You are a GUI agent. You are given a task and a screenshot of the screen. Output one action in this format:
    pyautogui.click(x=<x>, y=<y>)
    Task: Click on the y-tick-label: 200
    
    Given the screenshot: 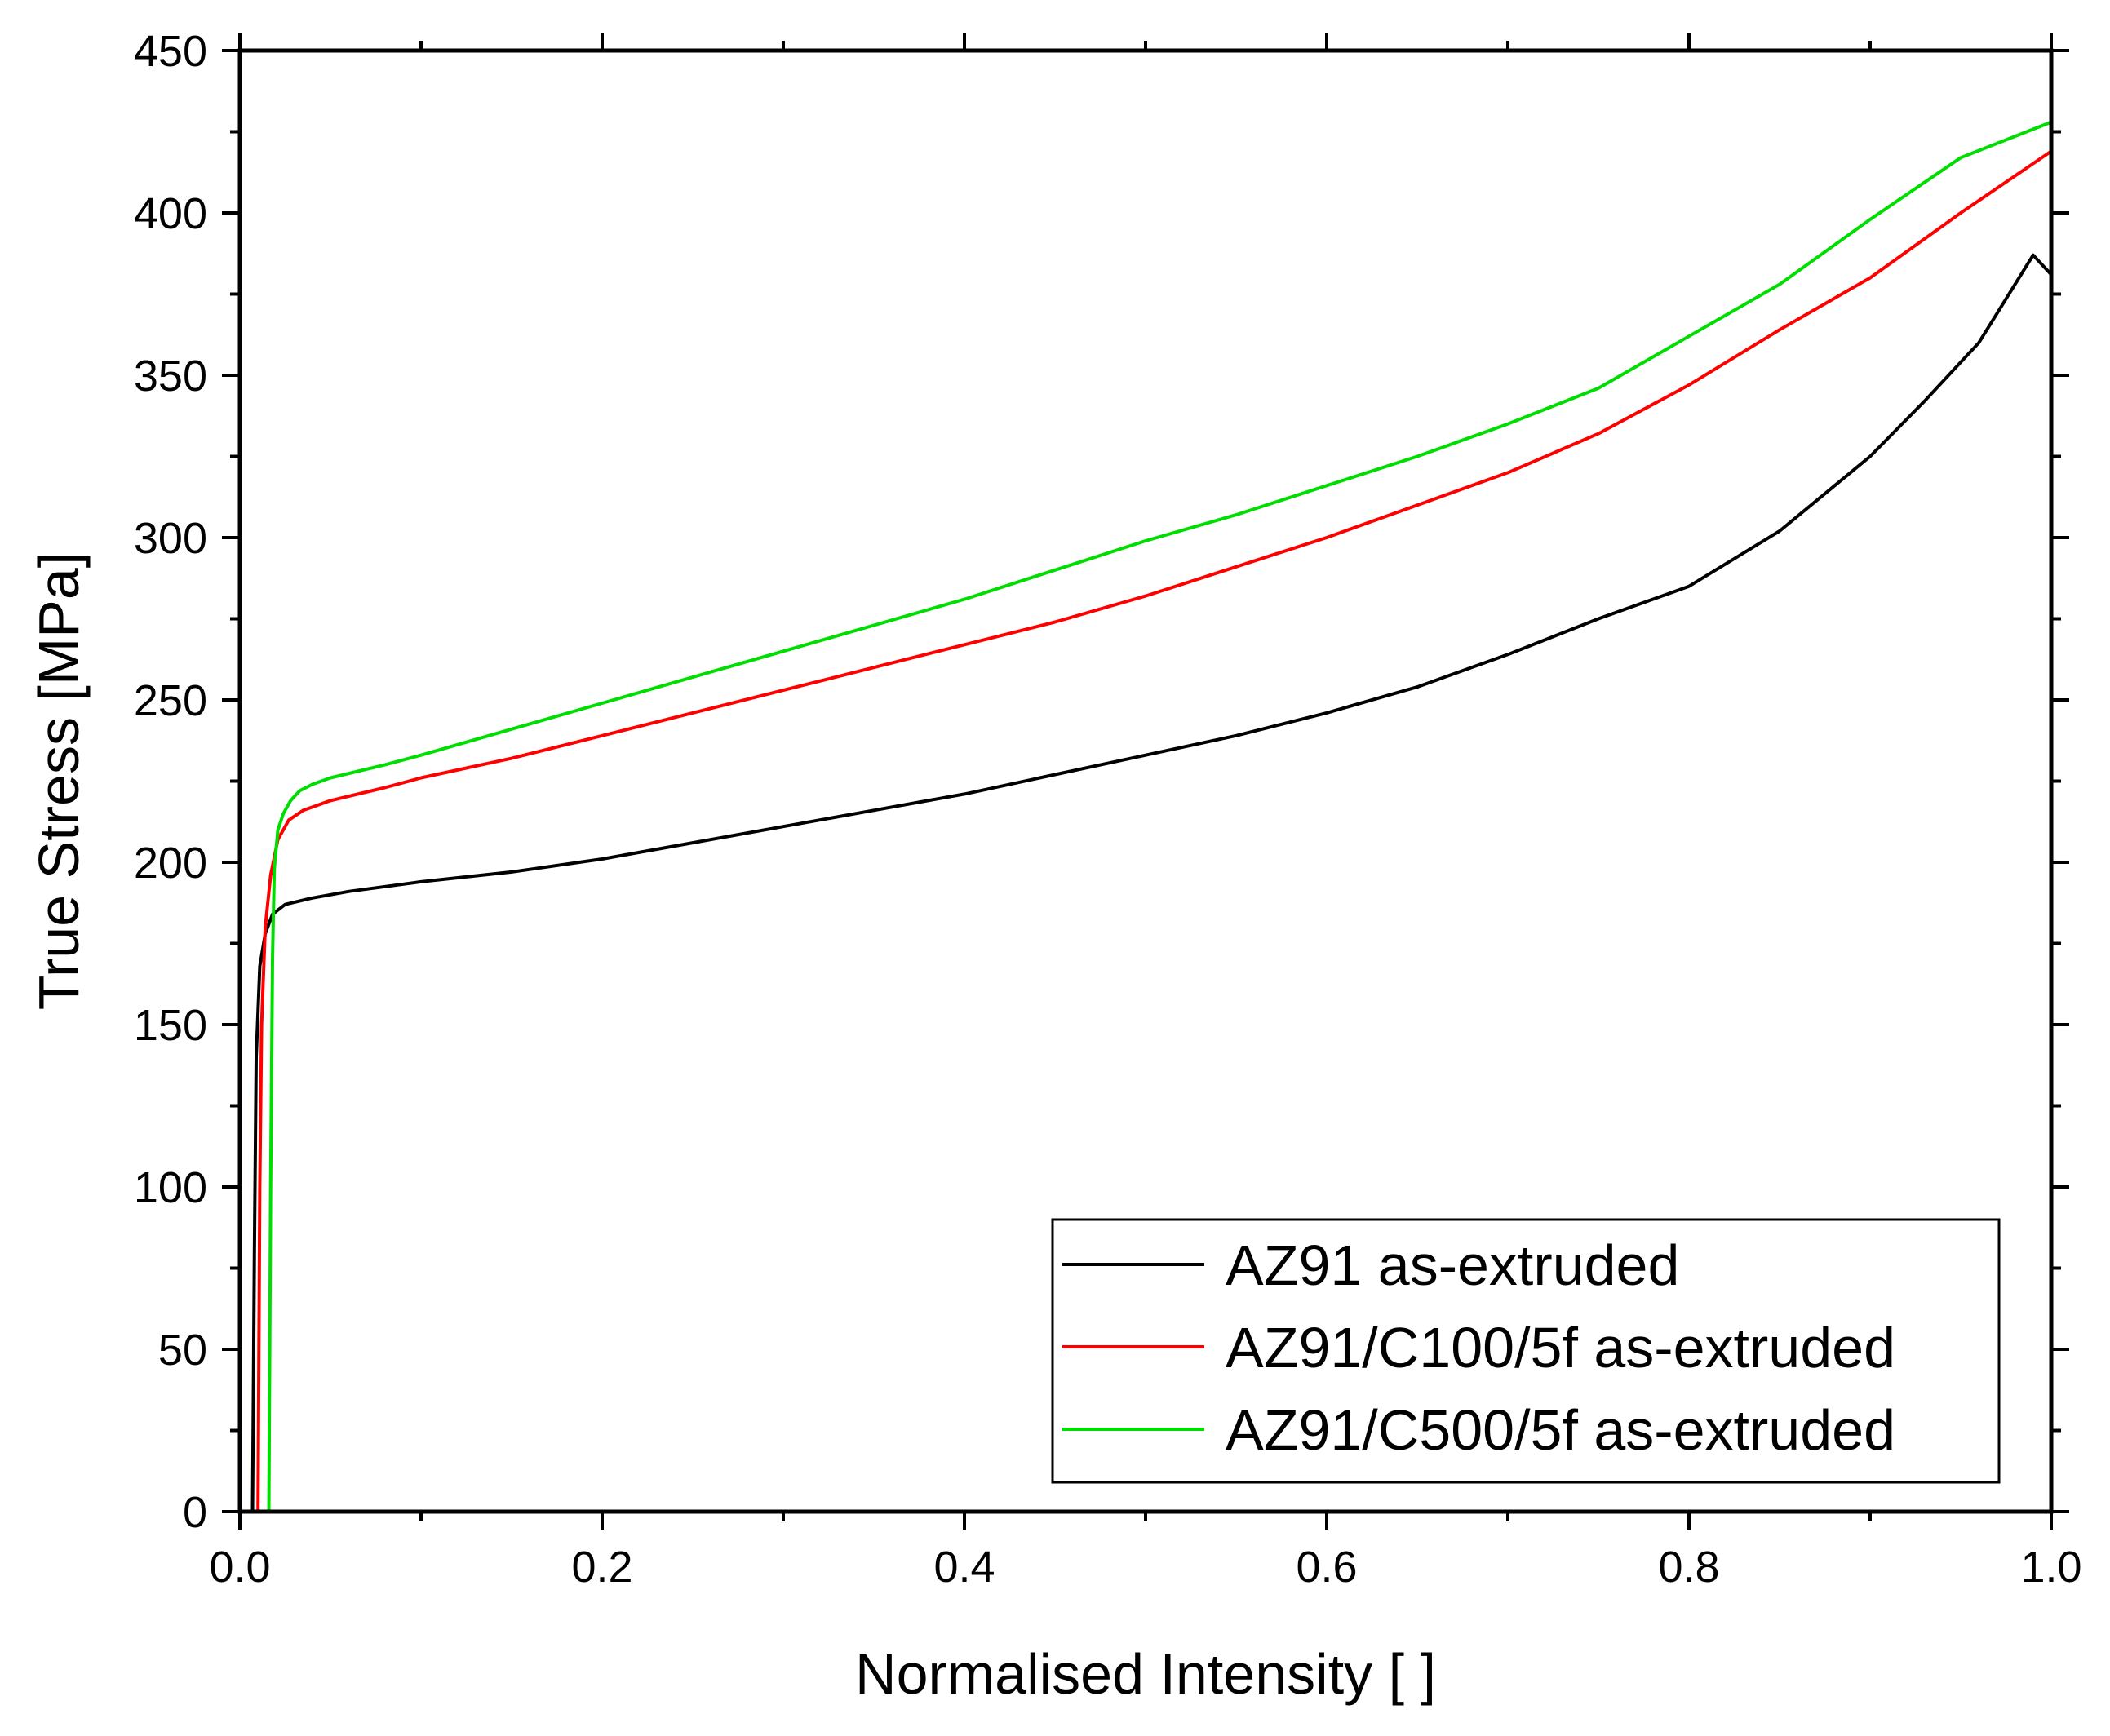 What is the action you would take?
    pyautogui.click(x=170, y=863)
    